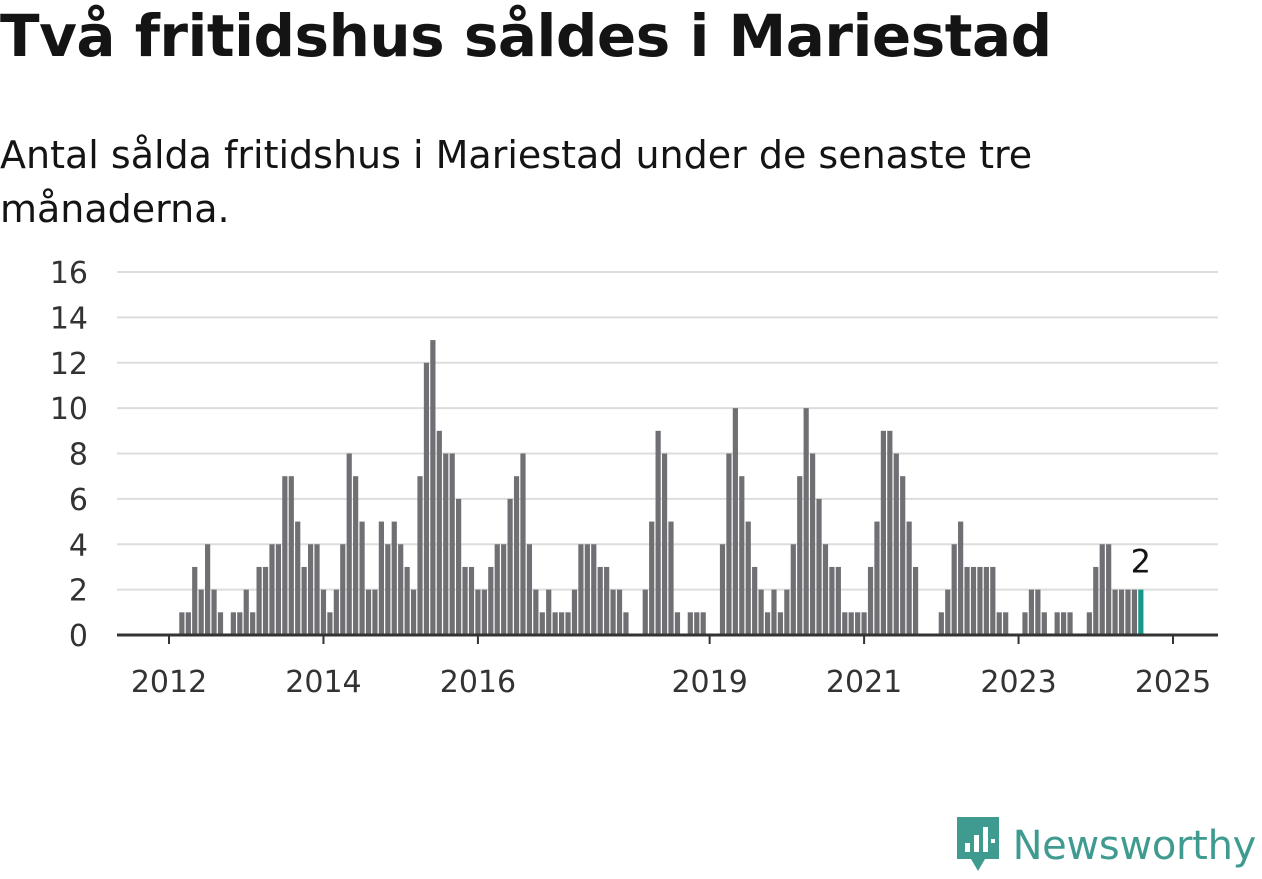 The height and width of the screenshot is (879, 1262). I want to click on y-axis-ticks: 0 2 4 6 8 10 12 14 16, so click(69, 455).